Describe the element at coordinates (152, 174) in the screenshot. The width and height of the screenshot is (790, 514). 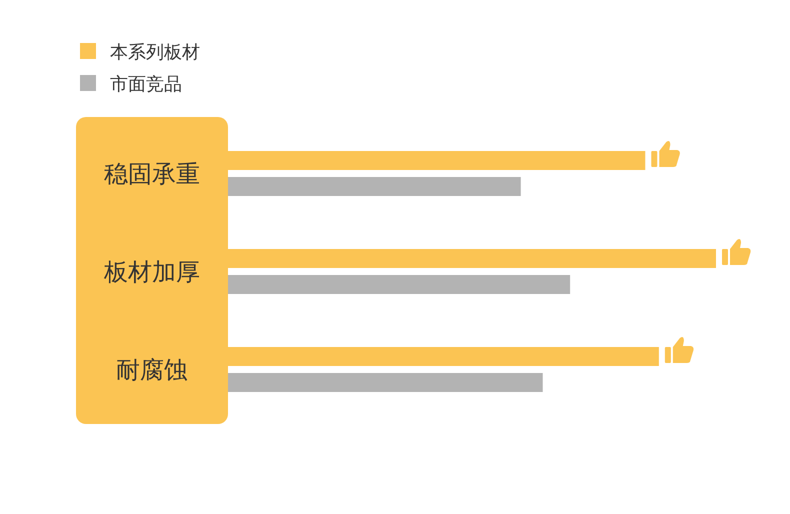
I see `y-tick-label: 稳固承重` at that location.